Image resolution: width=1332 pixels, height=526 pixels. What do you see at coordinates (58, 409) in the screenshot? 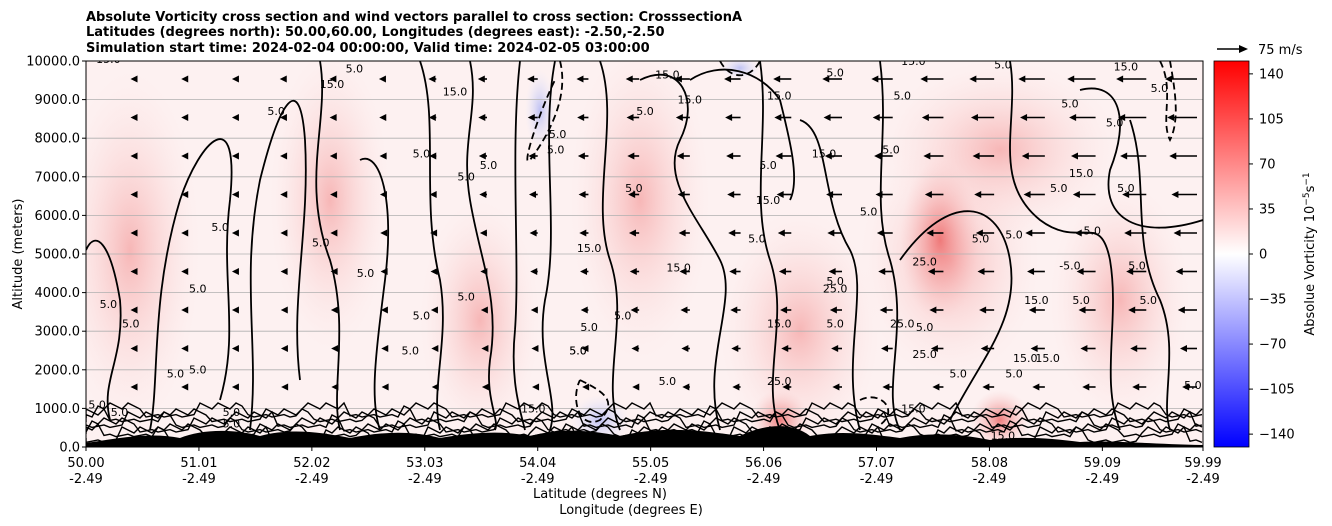
I see `y-tick-label: 1000.0` at bounding box center [58, 409].